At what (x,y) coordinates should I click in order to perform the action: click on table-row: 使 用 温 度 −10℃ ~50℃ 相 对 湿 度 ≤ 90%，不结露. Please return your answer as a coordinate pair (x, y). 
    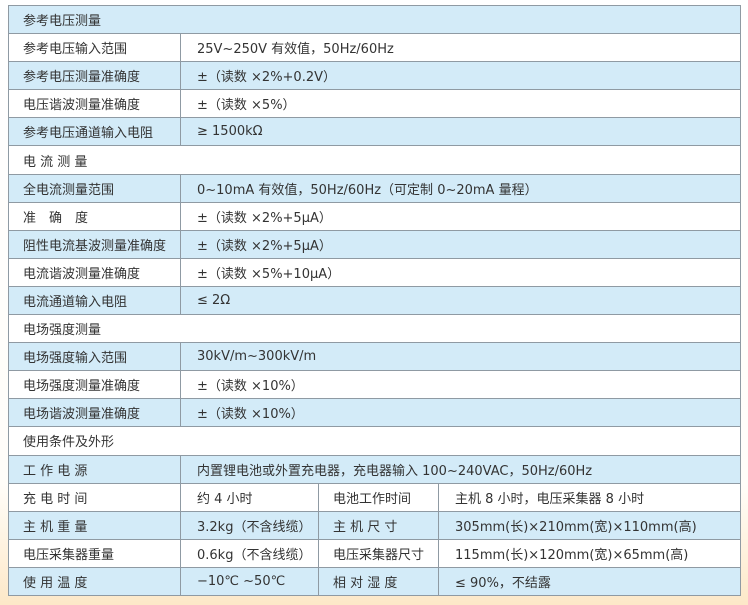
    Looking at the image, I should click on (374, 581).